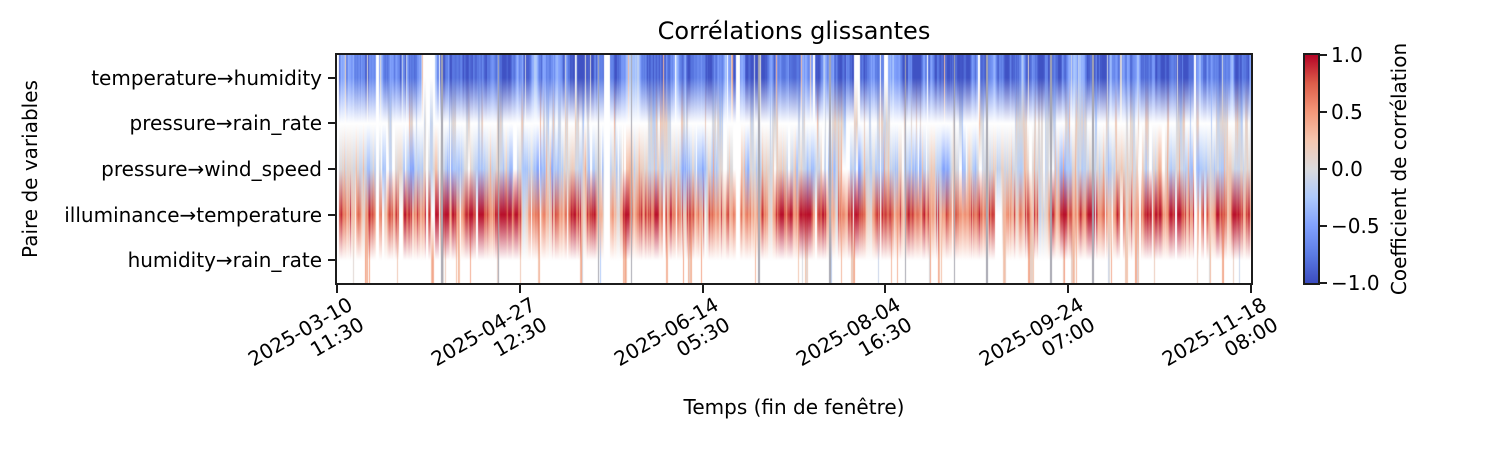 The image size is (1500, 450). What do you see at coordinates (193, 214) in the screenshot?
I see `y-tick-label: illuminance→temperature` at bounding box center [193, 214].